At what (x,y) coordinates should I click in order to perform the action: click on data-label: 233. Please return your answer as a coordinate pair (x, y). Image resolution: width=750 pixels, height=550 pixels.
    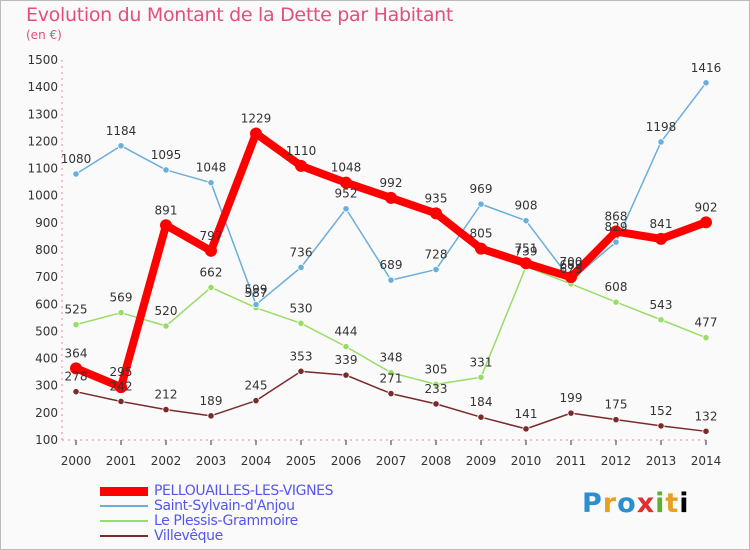
    Looking at the image, I should click on (436, 389).